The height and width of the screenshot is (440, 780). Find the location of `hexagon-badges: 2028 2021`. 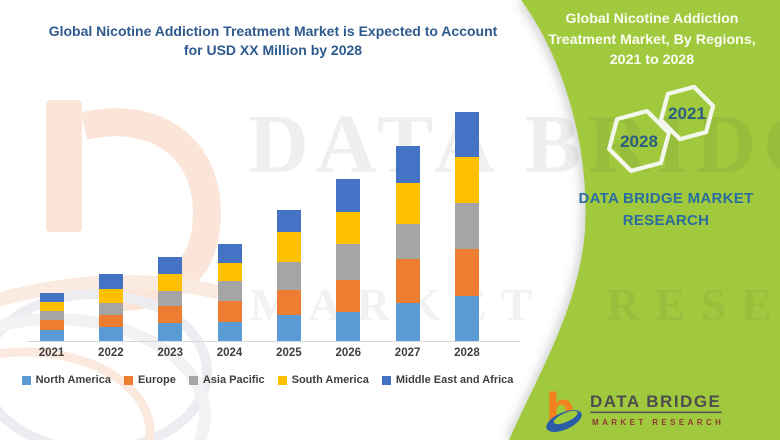

hexagon-badges: 2028 2021 is located at coordinates (661, 129).